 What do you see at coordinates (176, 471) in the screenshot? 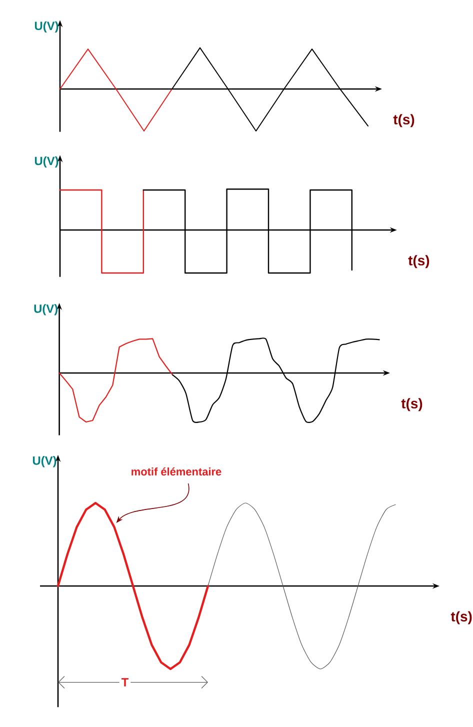
I see `text: motif élémentaire` at bounding box center [176, 471].